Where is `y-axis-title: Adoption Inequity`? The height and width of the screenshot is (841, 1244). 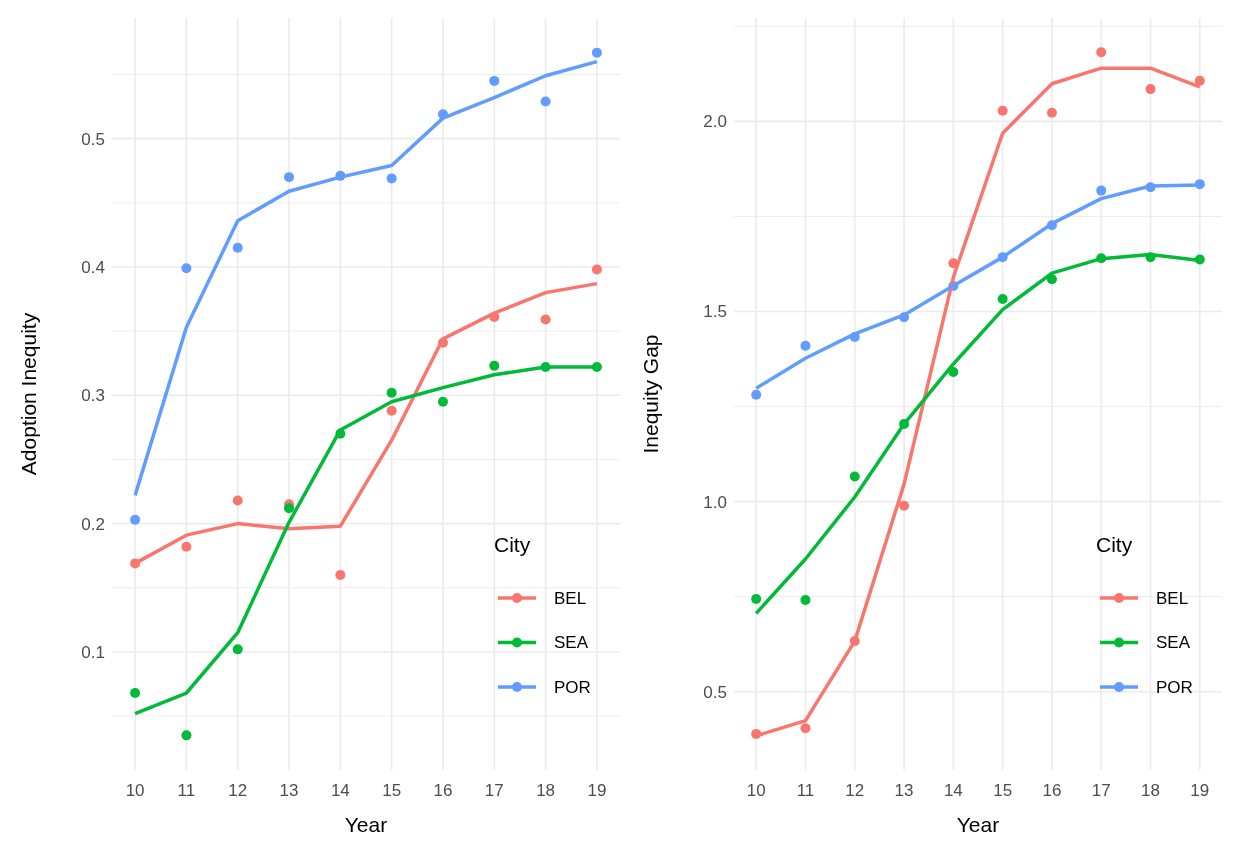 y-axis-title: Adoption Inequity is located at coordinates (28, 394).